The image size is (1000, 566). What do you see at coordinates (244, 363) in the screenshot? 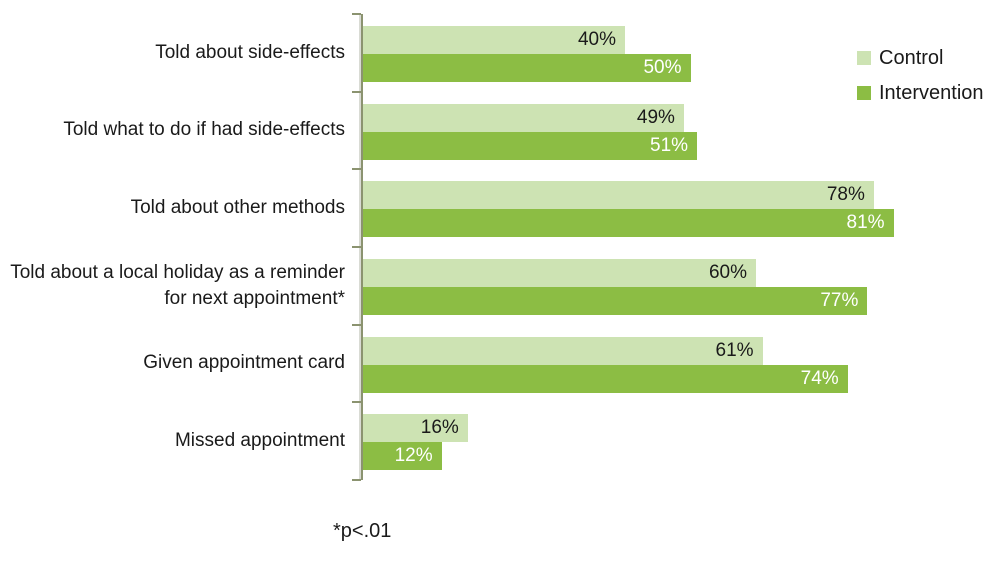
I see `category-label: Given appointment card` at bounding box center [244, 363].